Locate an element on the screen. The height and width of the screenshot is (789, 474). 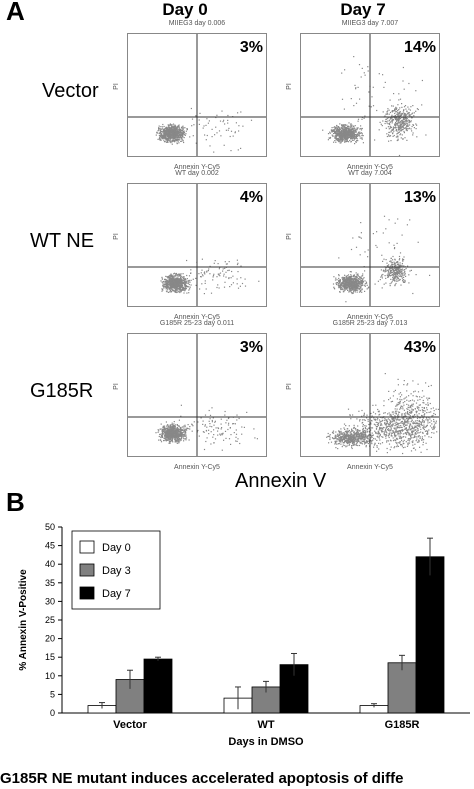
x-axis-title: Days in DMSO is located at coordinates (266, 742).